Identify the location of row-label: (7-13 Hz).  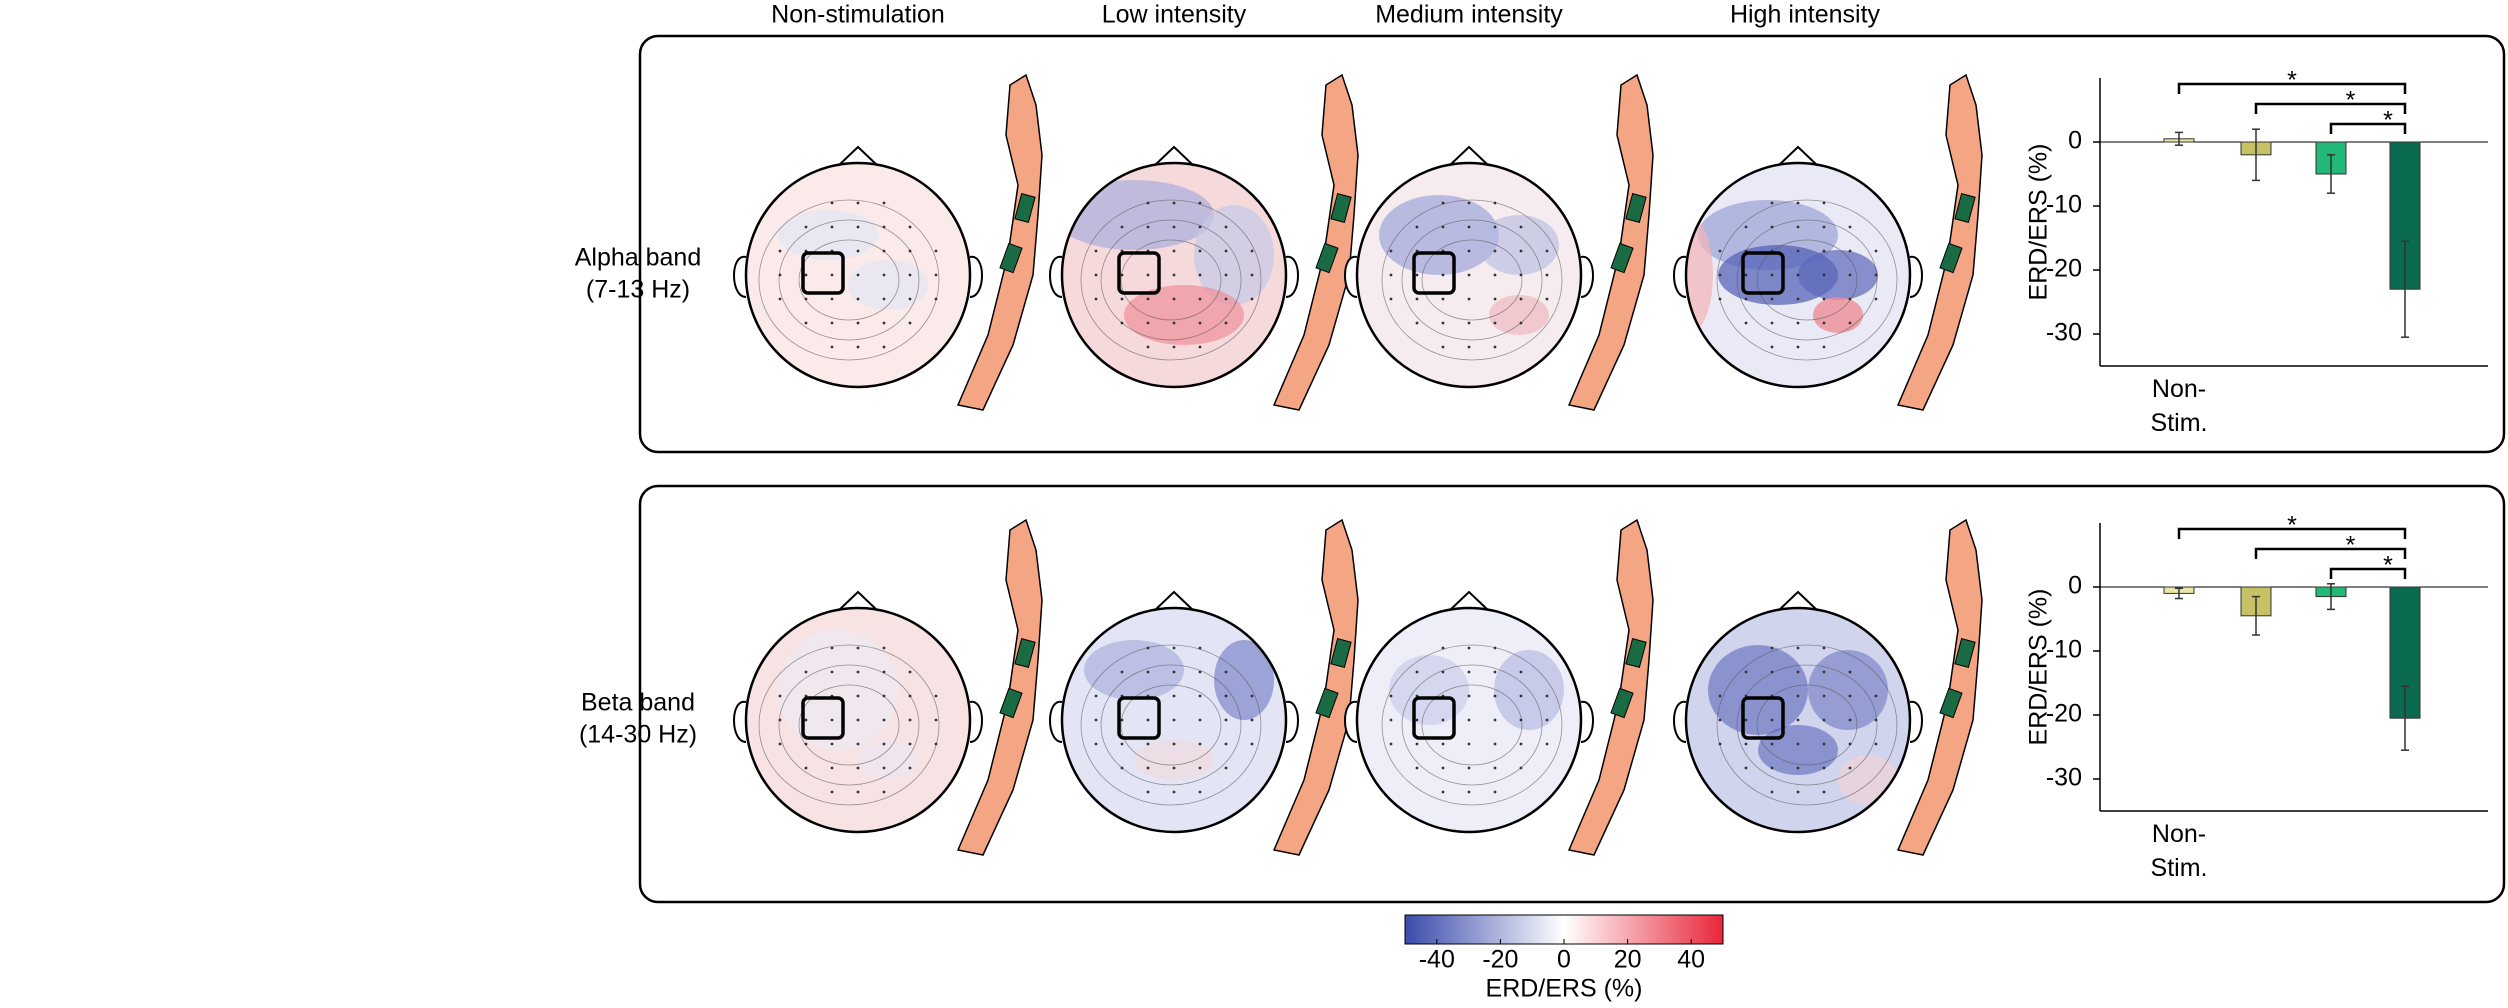
(638, 290).